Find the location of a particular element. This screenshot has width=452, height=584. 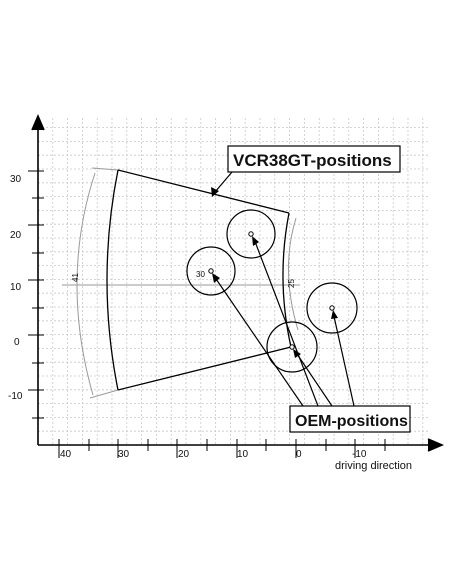

vcr-callout: VCR38GT-positions is located at coordinates (314, 159).